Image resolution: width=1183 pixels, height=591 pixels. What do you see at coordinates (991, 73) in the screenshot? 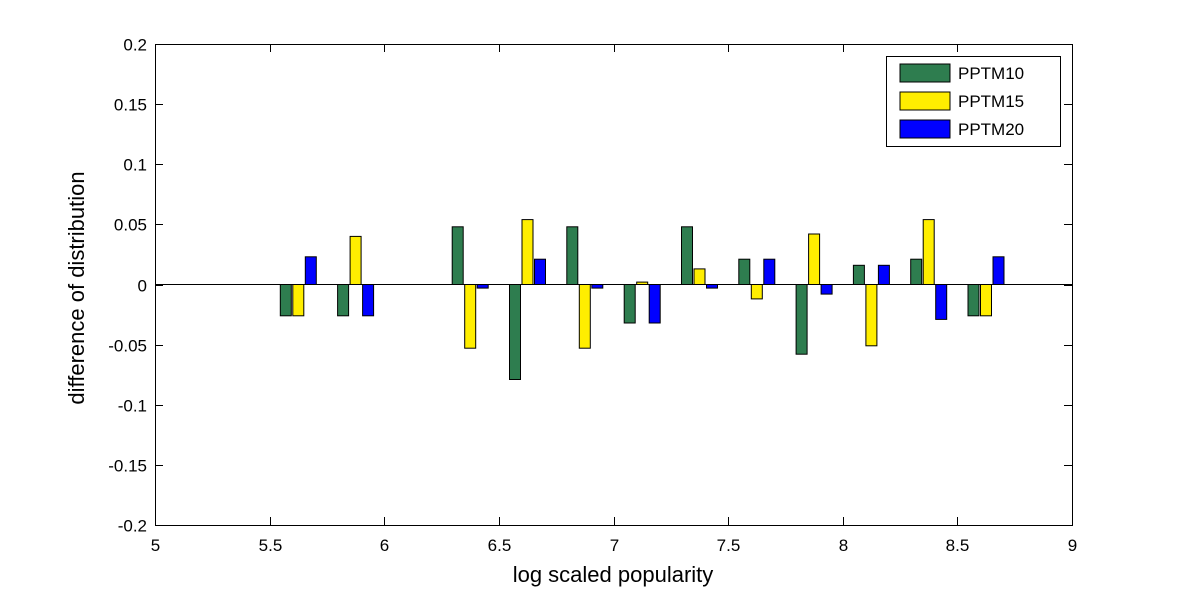
I see `legend-label-pptm10: PPTM10` at bounding box center [991, 73].